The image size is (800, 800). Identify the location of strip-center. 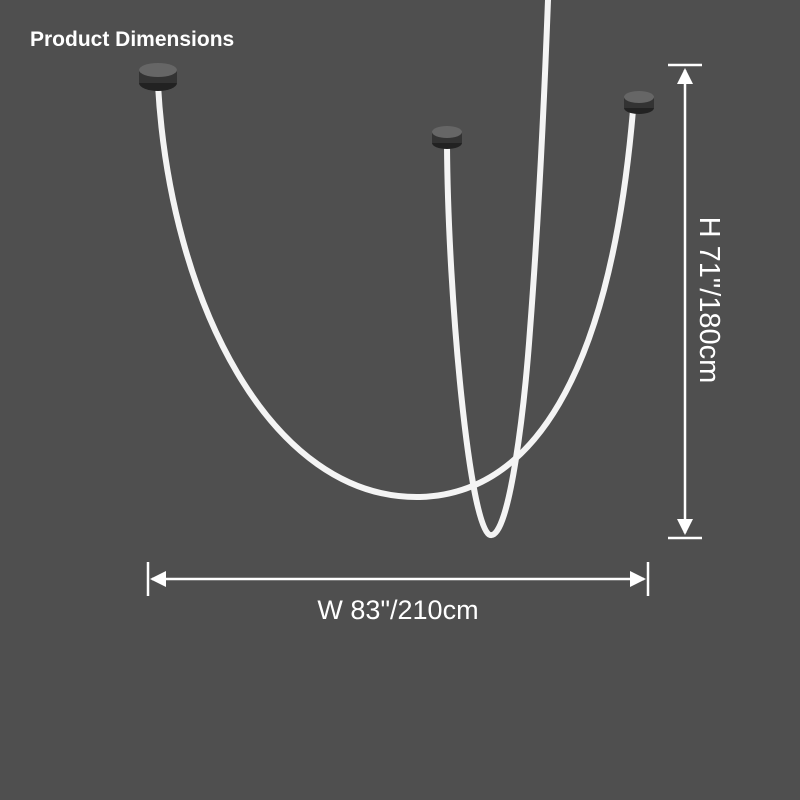
(497, 269).